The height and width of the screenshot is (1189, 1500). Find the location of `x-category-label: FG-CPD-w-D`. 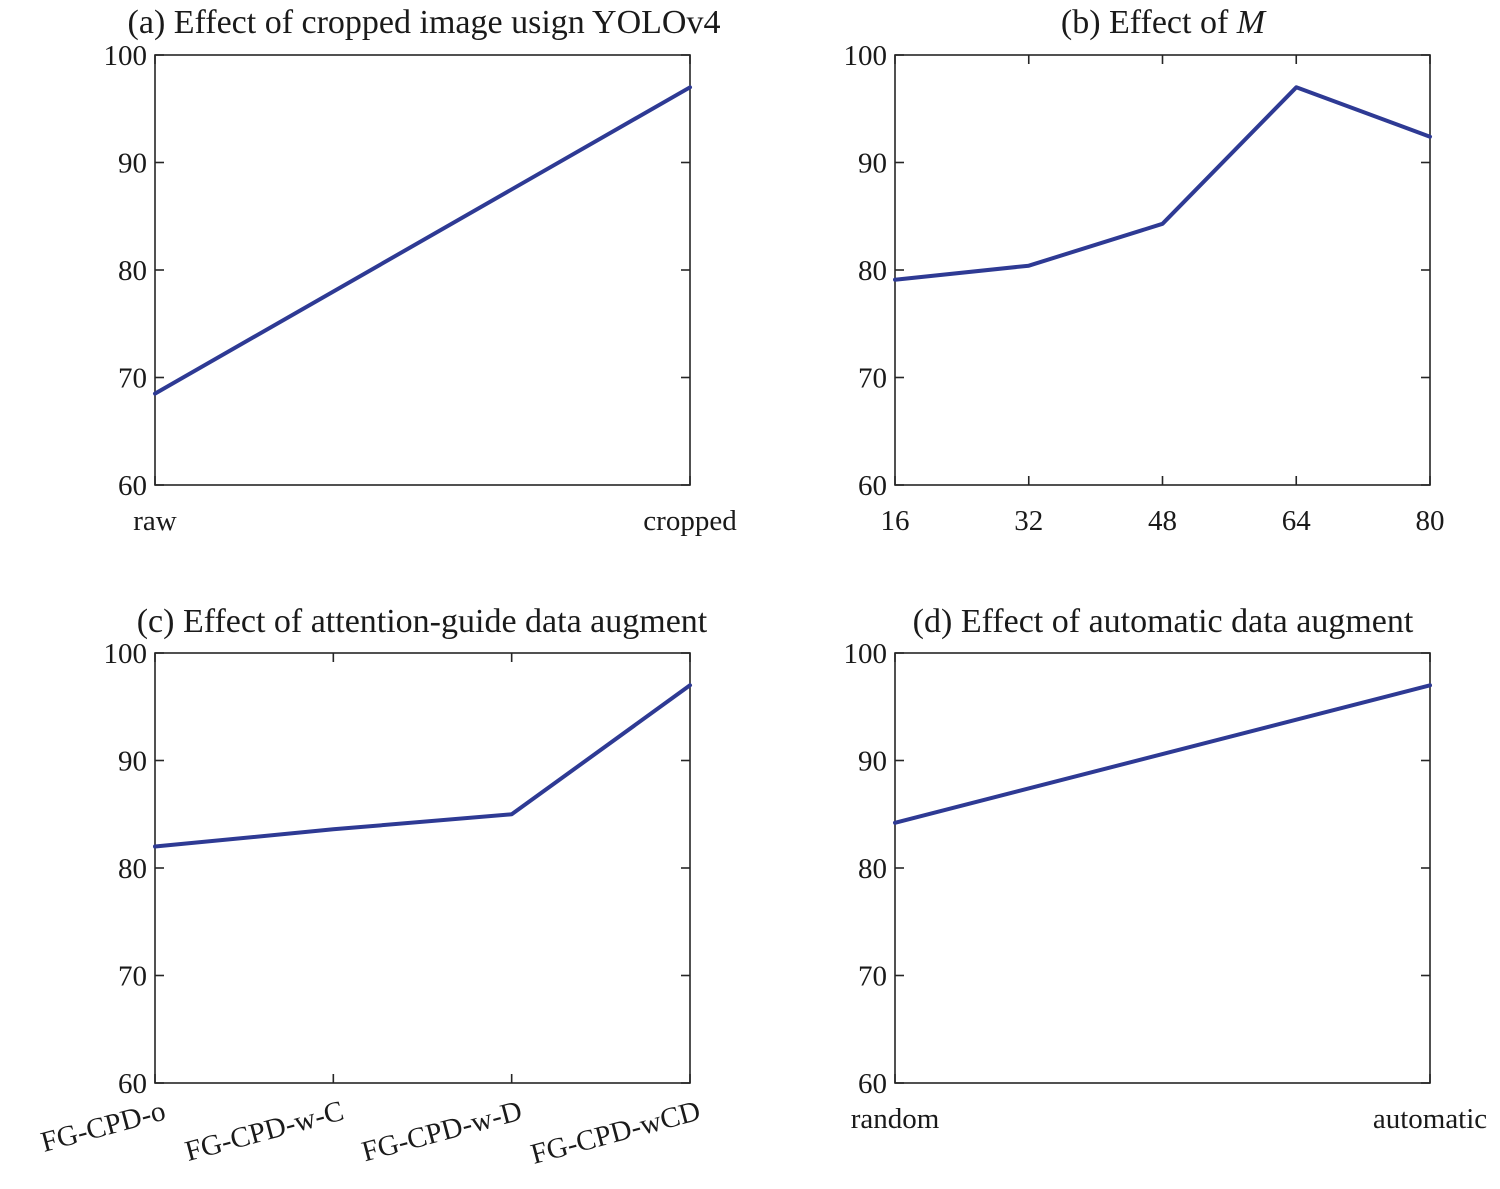

x-category-label: FG-CPD-w-D is located at coordinates (441, 1131).